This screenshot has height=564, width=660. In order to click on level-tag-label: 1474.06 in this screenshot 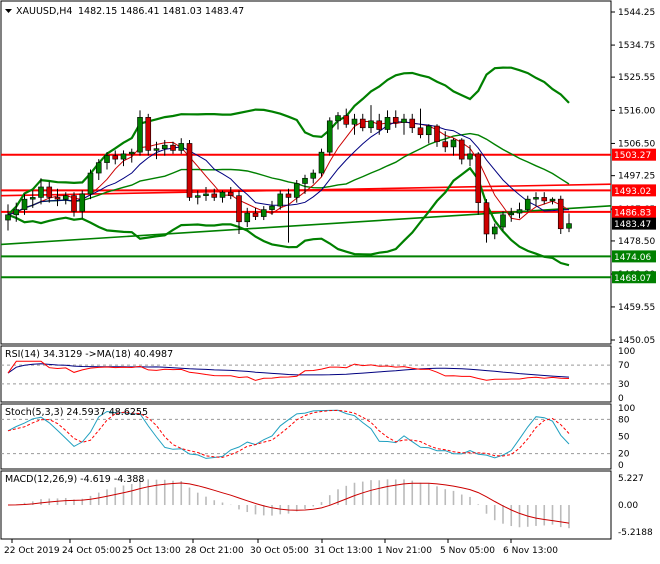, I will do `click(632, 258)`.